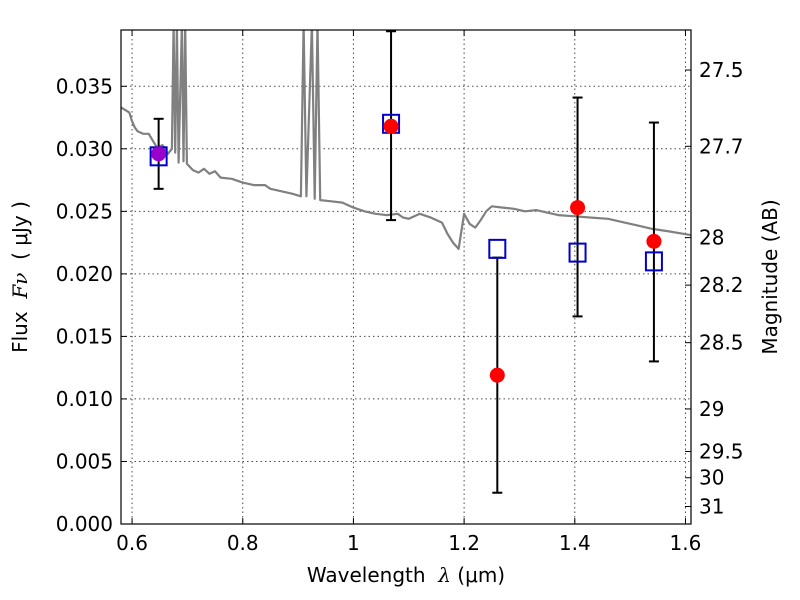 The width and height of the screenshot is (800, 600). What do you see at coordinates (711, 506) in the screenshot?
I see `y2-tick-label: 31` at bounding box center [711, 506].